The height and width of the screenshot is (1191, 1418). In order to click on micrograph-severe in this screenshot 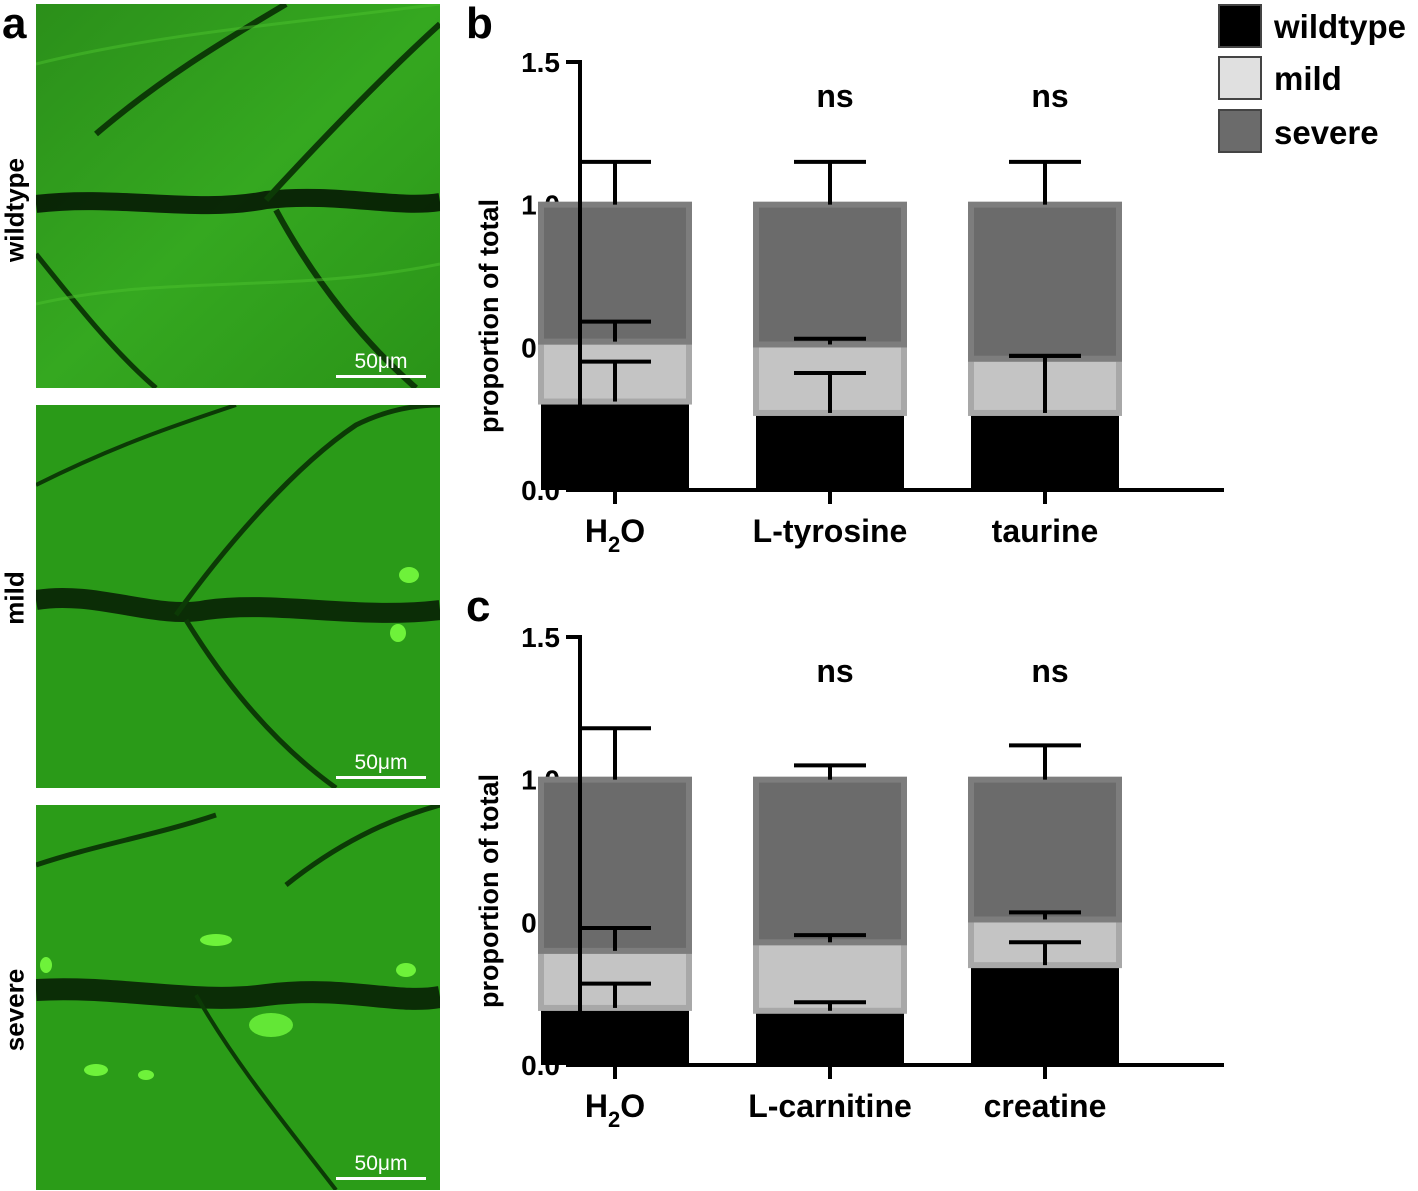, I will do `click(238, 997)`.